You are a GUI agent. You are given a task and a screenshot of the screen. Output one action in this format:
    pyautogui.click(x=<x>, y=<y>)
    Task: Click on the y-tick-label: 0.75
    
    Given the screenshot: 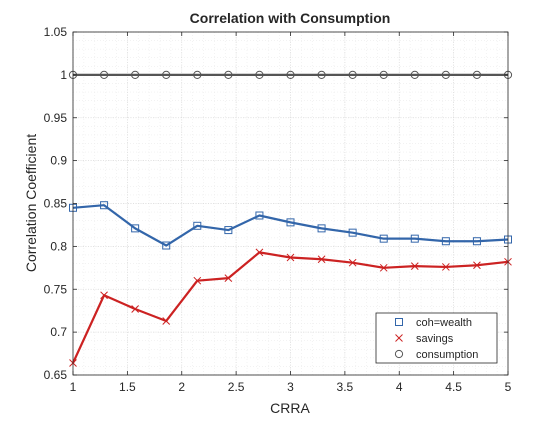 What is the action you would take?
    pyautogui.click(x=56, y=289)
    